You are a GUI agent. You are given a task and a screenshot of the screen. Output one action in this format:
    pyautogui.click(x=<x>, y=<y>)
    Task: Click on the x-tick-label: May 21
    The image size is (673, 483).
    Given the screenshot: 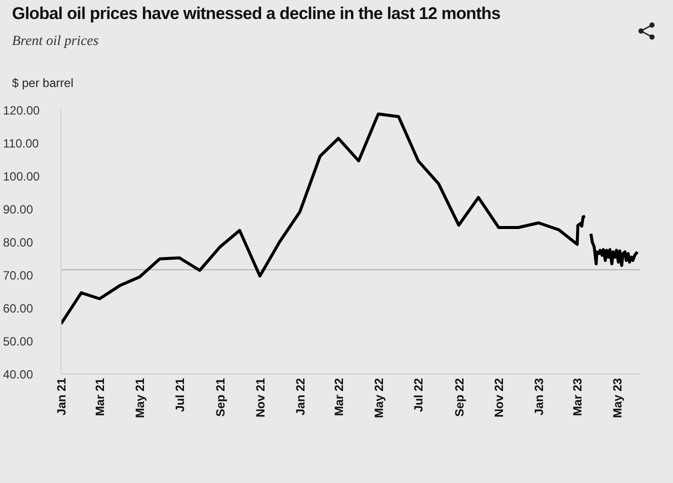 What is the action you would take?
    pyautogui.click(x=140, y=398)
    